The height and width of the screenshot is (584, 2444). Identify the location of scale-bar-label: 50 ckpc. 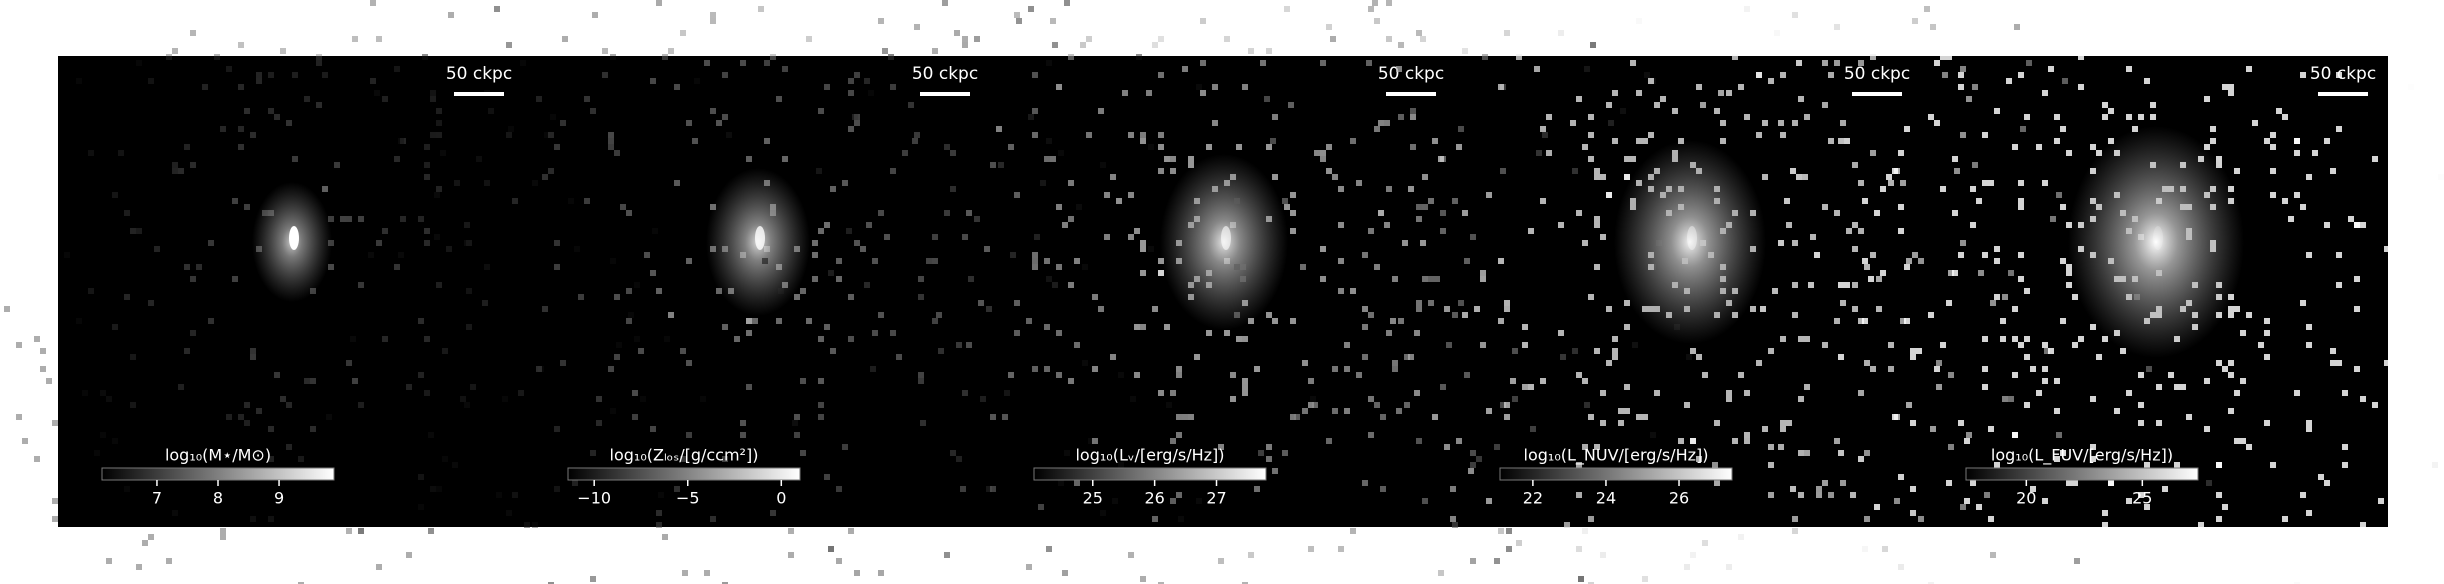
(2343, 74).